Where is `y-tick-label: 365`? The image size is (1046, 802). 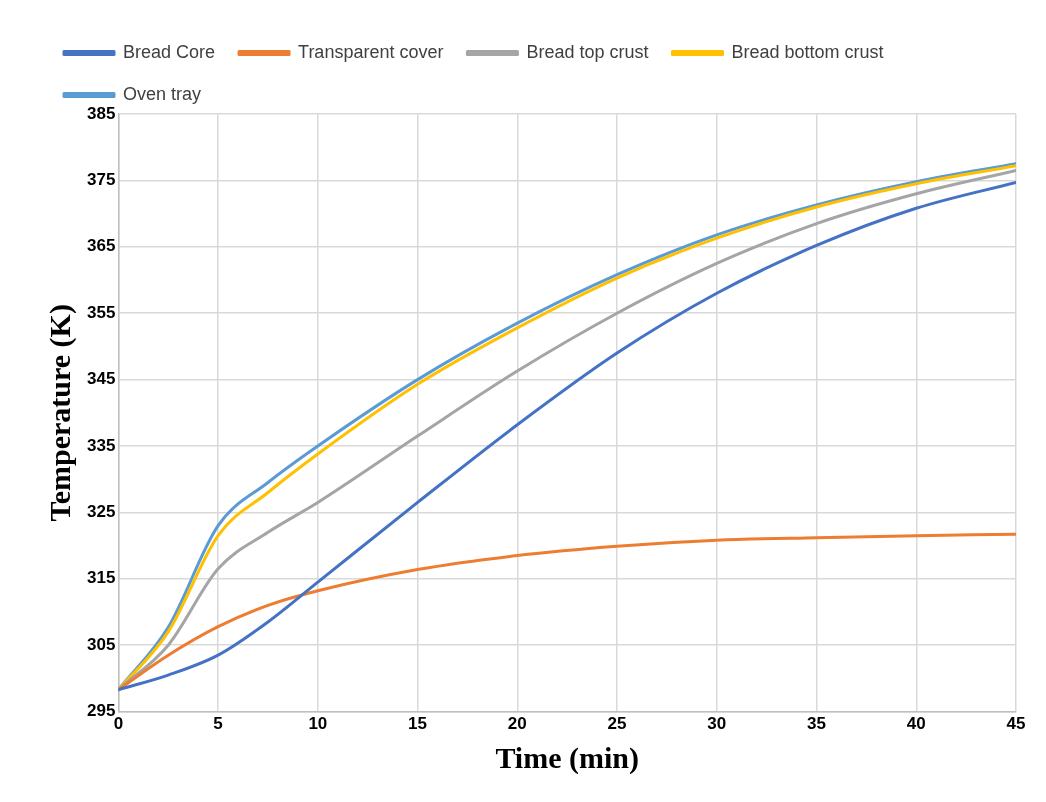 y-tick-label: 365 is located at coordinates (101, 246).